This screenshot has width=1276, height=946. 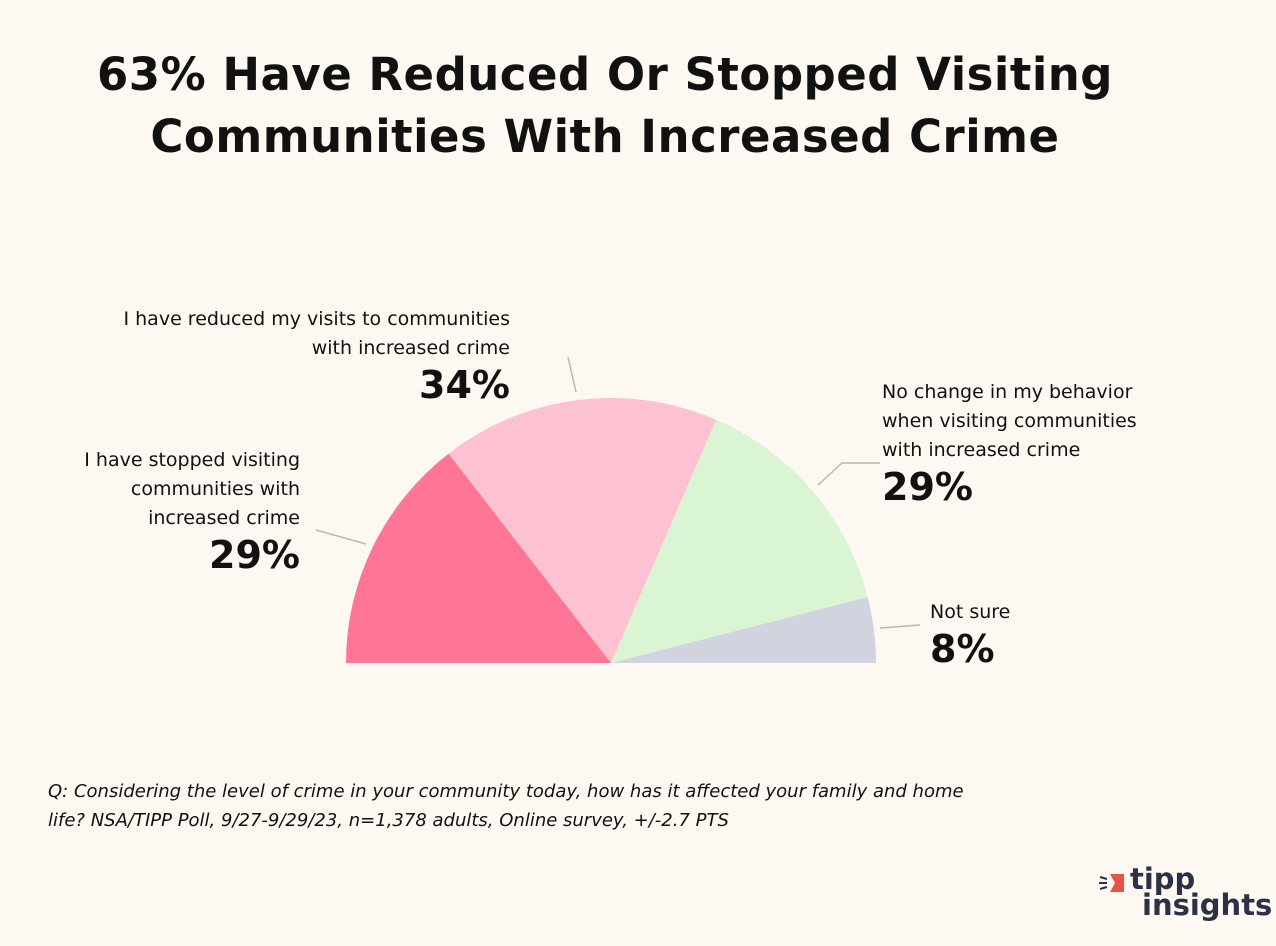 I want to click on slice-reduced, so click(x=582, y=530).